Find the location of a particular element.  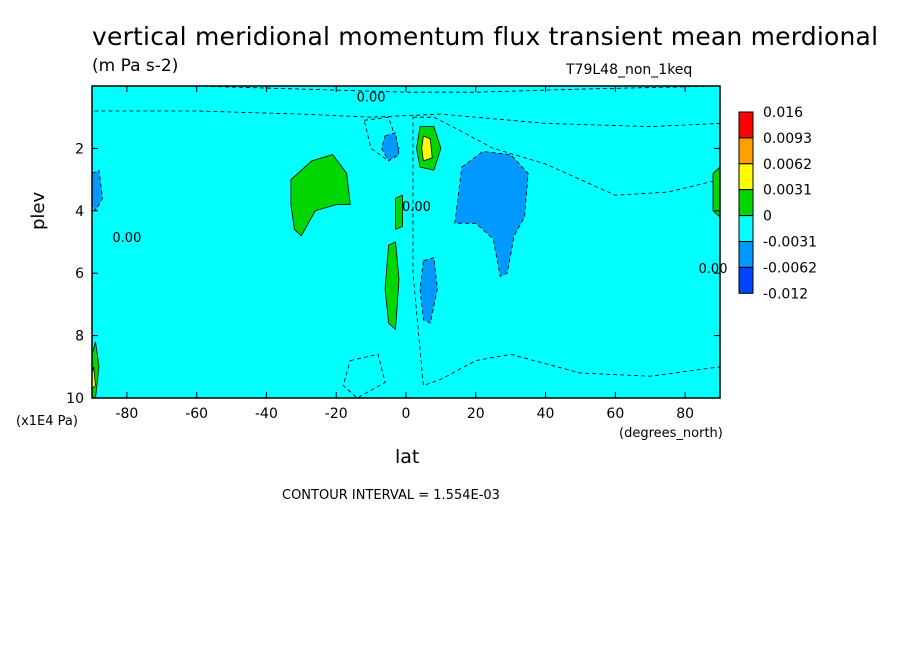

x-tick-label: 20 is located at coordinates (476, 414).